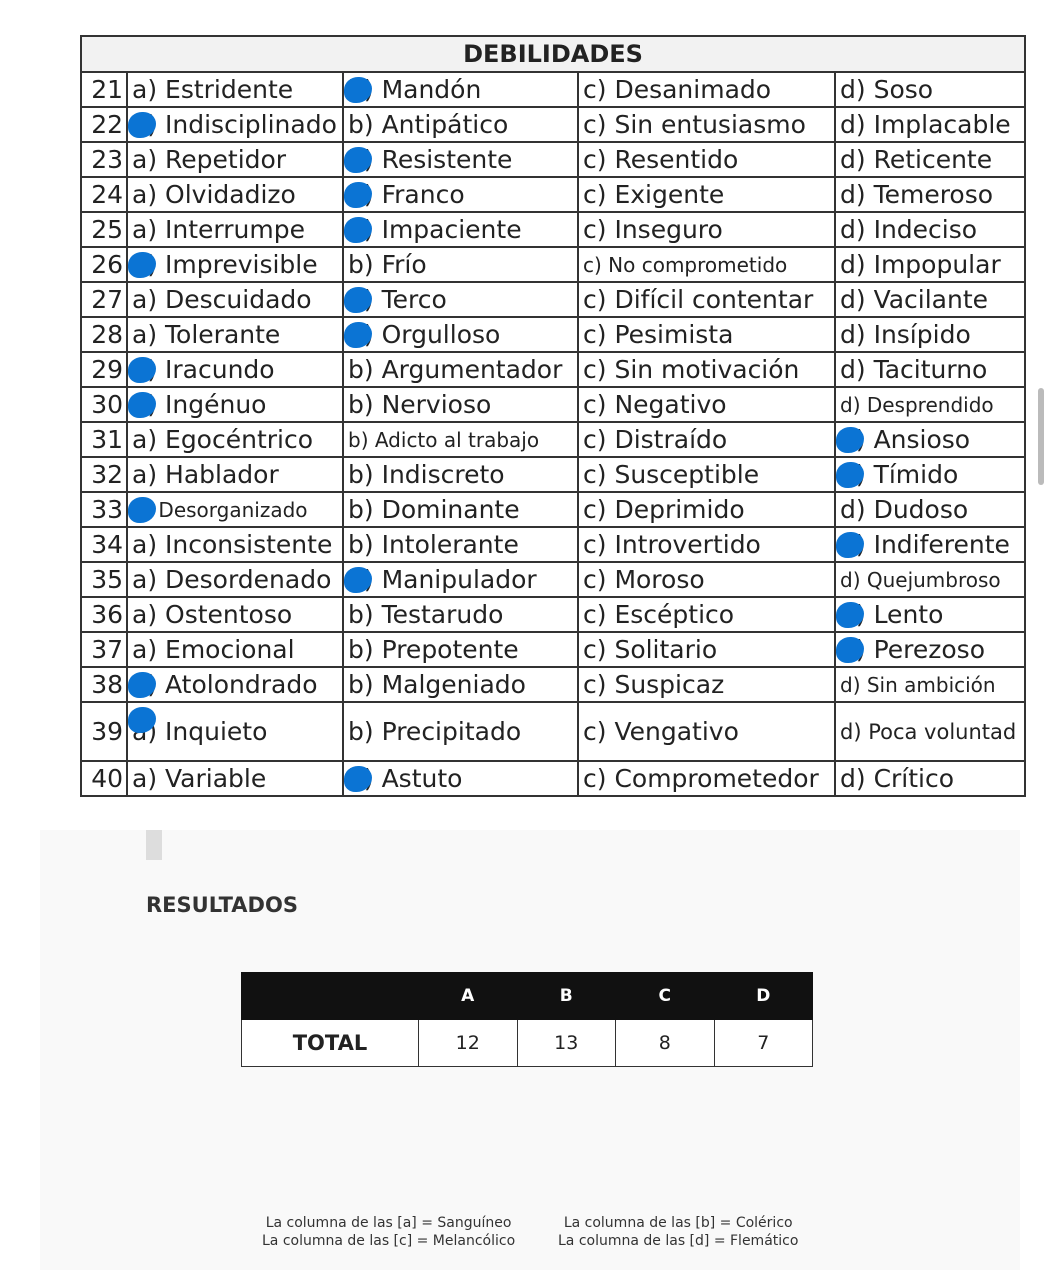  I want to click on option-d: d) Indiferente, so click(930, 544).